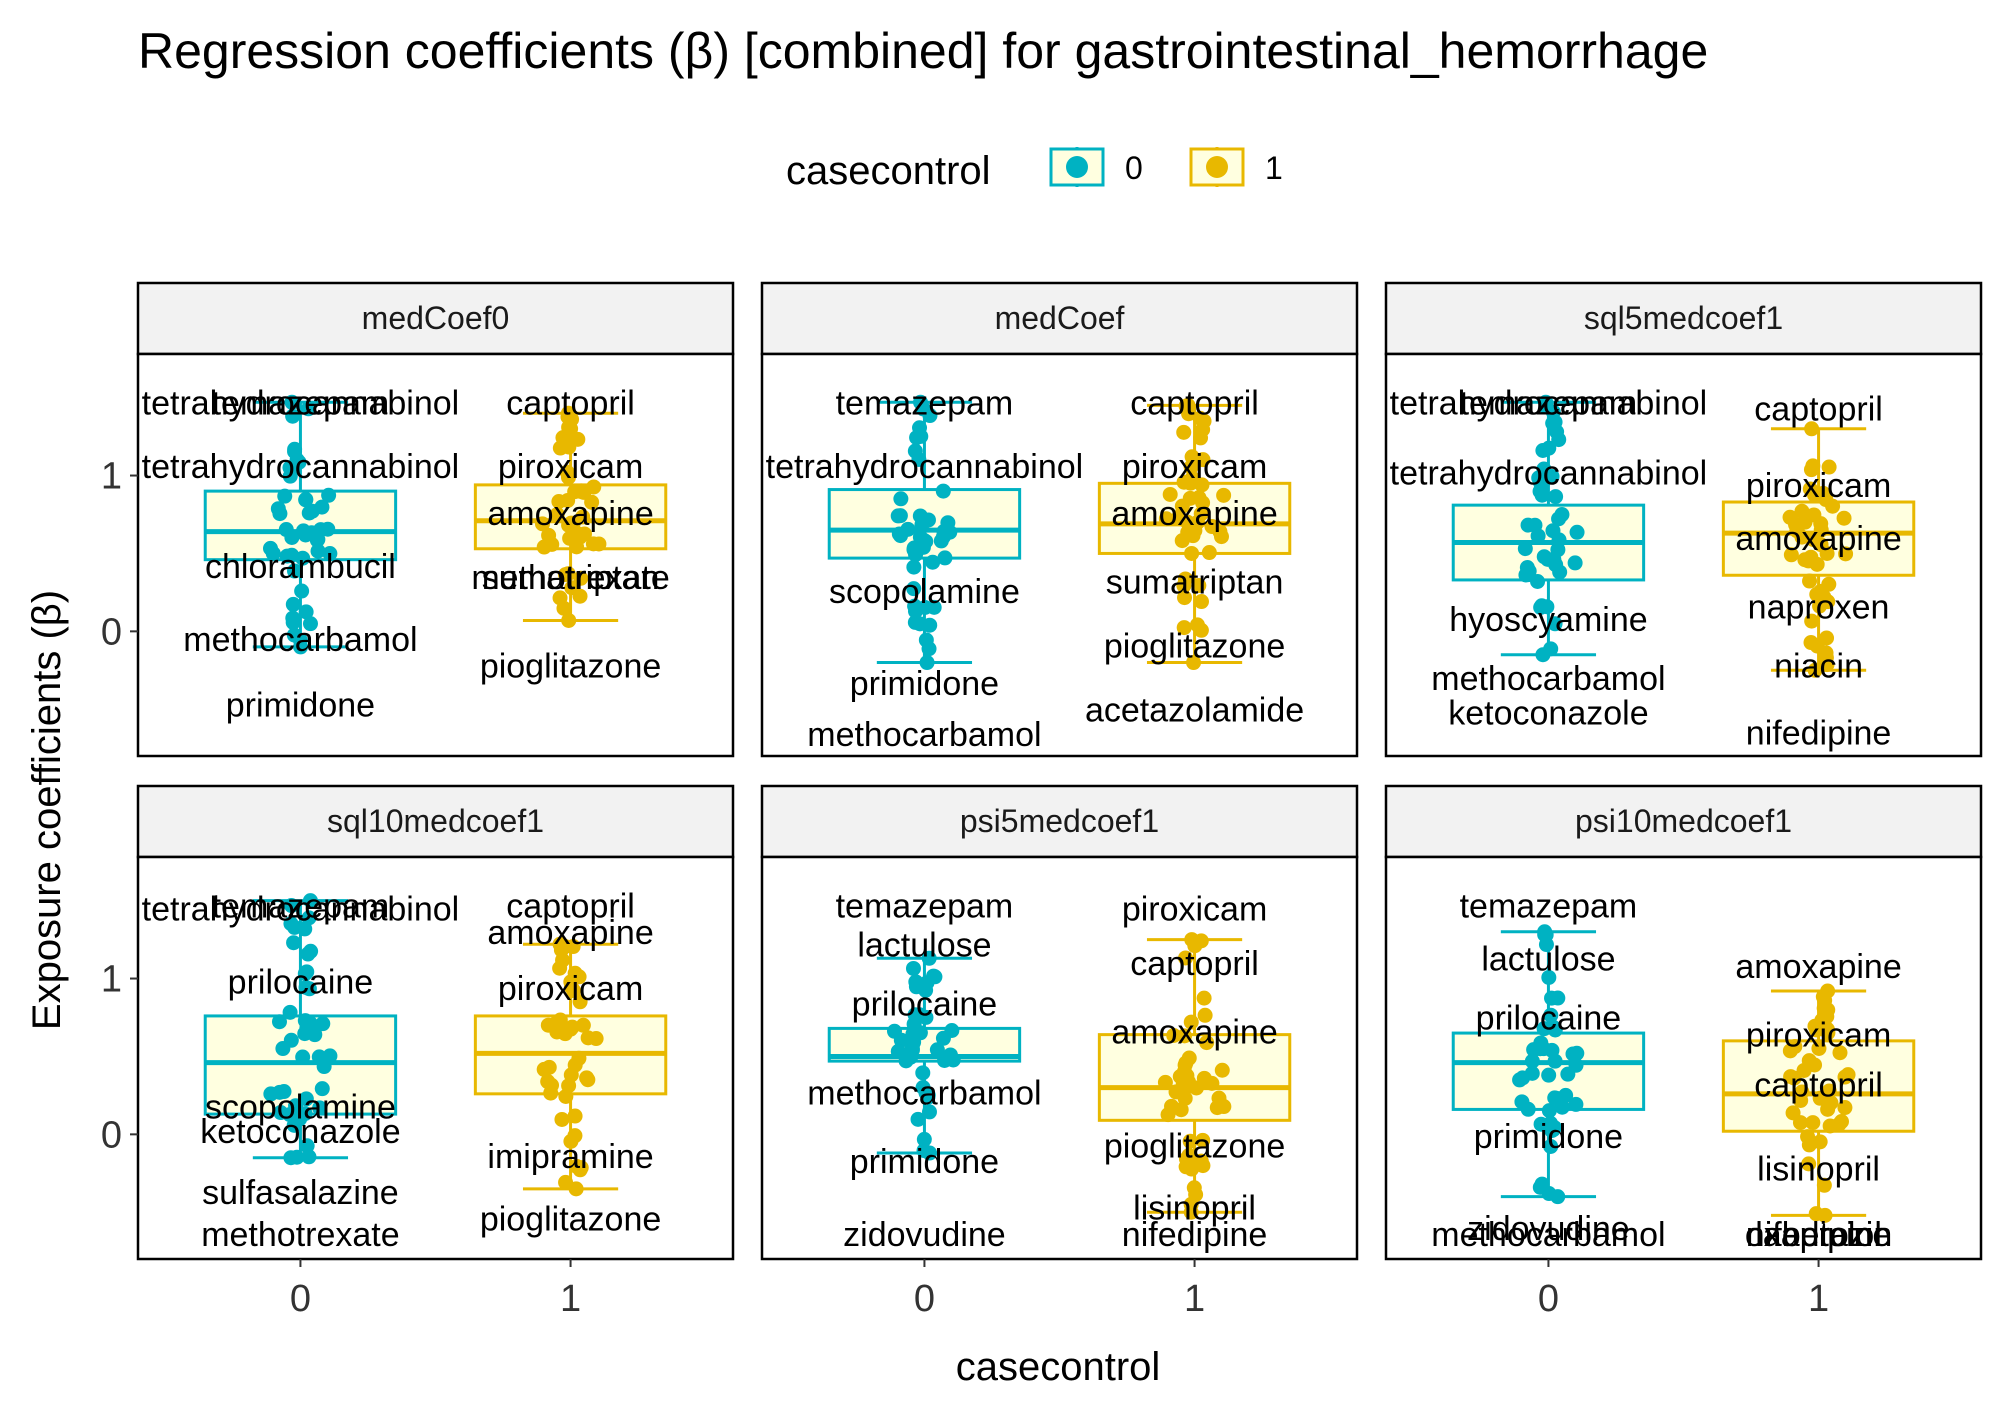 The width and height of the screenshot is (2007, 1422). I want to click on legend-label-0: 0, so click(1134, 168).